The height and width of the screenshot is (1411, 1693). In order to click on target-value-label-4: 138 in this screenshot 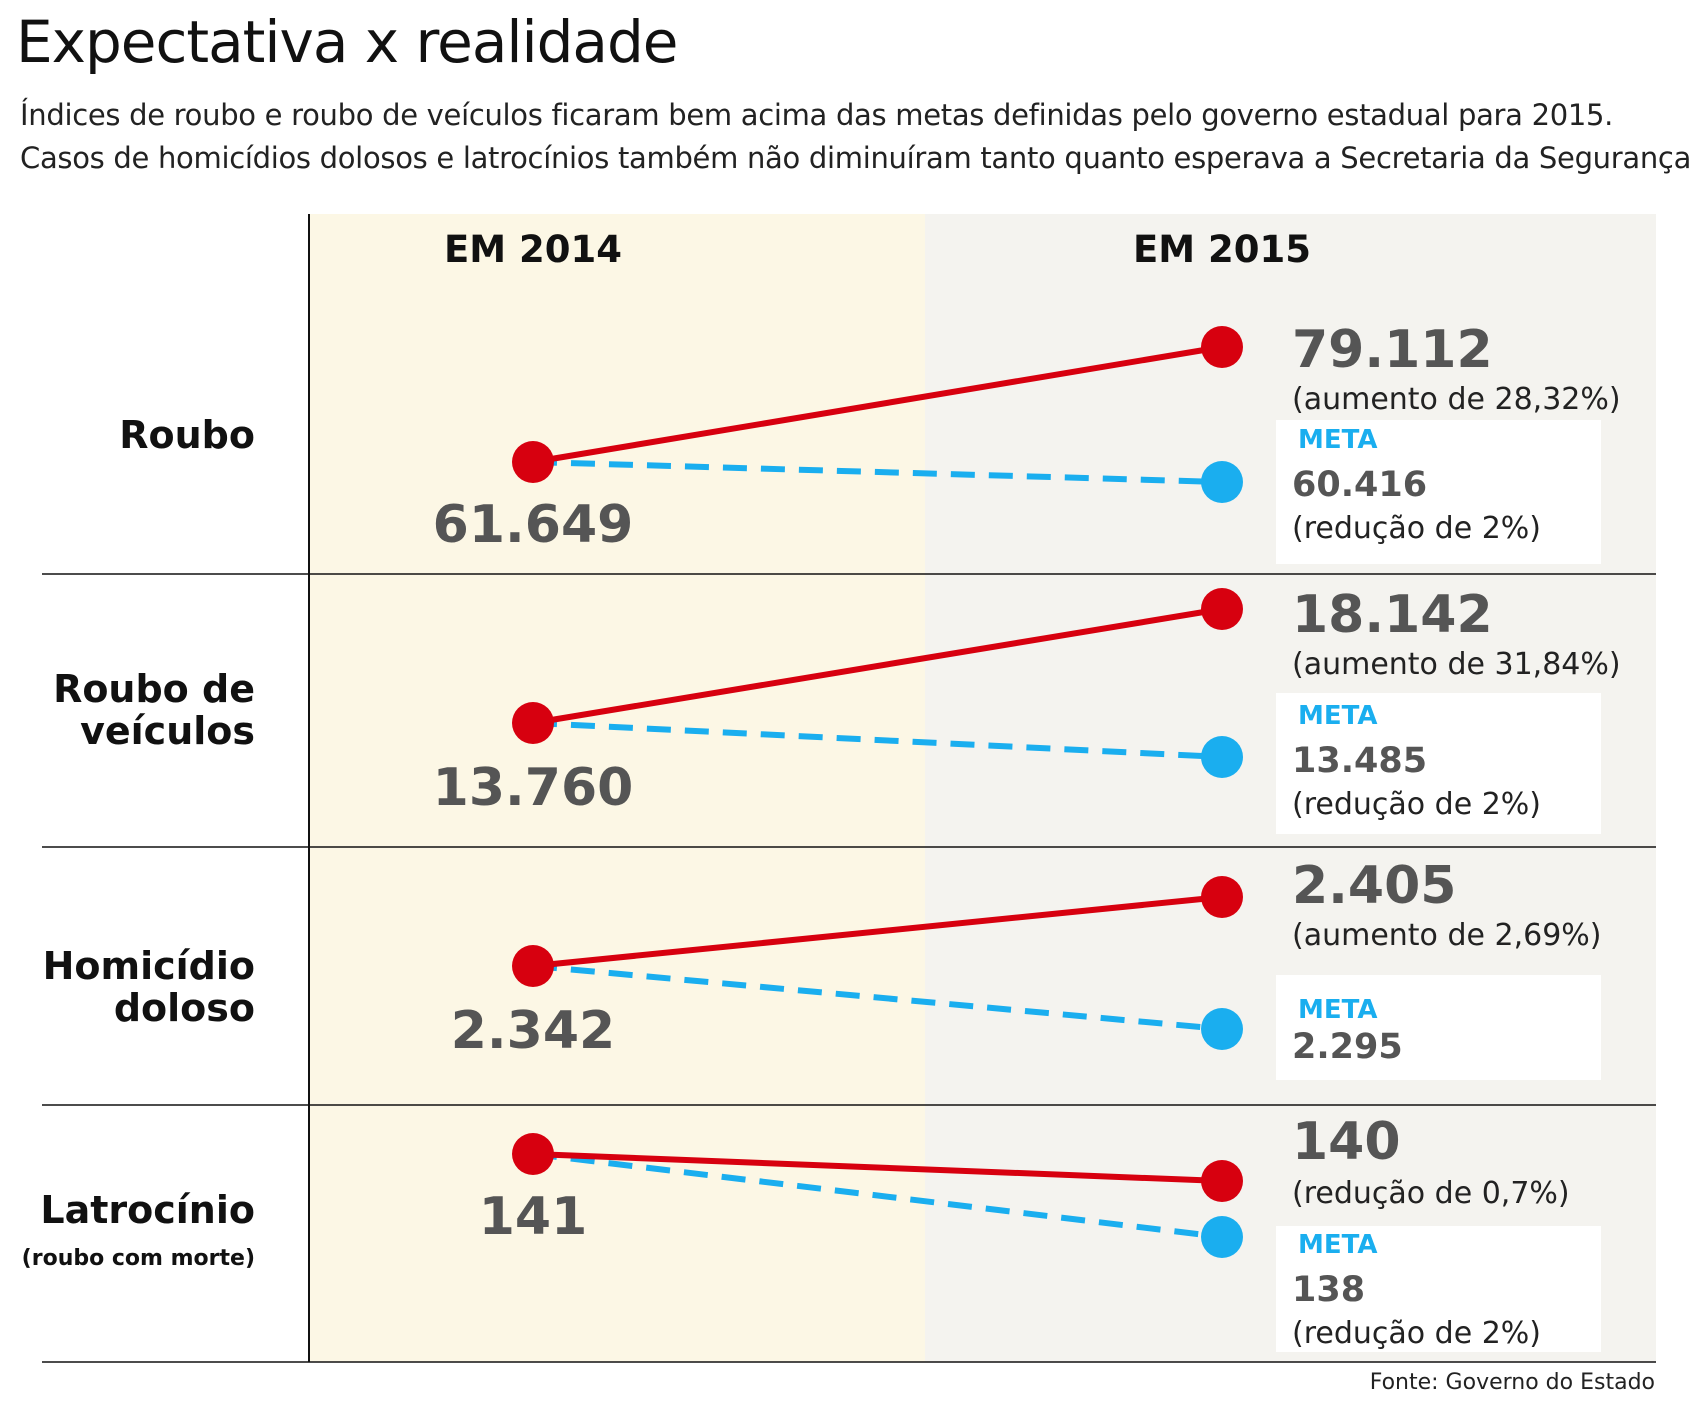, I will do `click(1328, 1290)`.